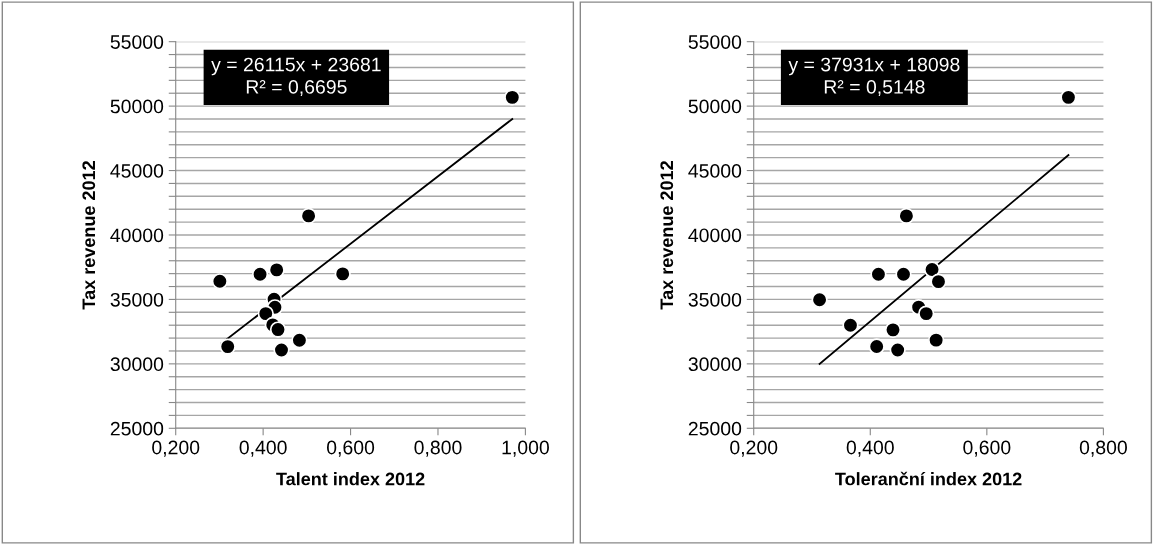 The width and height of the screenshot is (1156, 544). What do you see at coordinates (296, 66) in the screenshot?
I see `annotation: y = 26115x + 23681` at bounding box center [296, 66].